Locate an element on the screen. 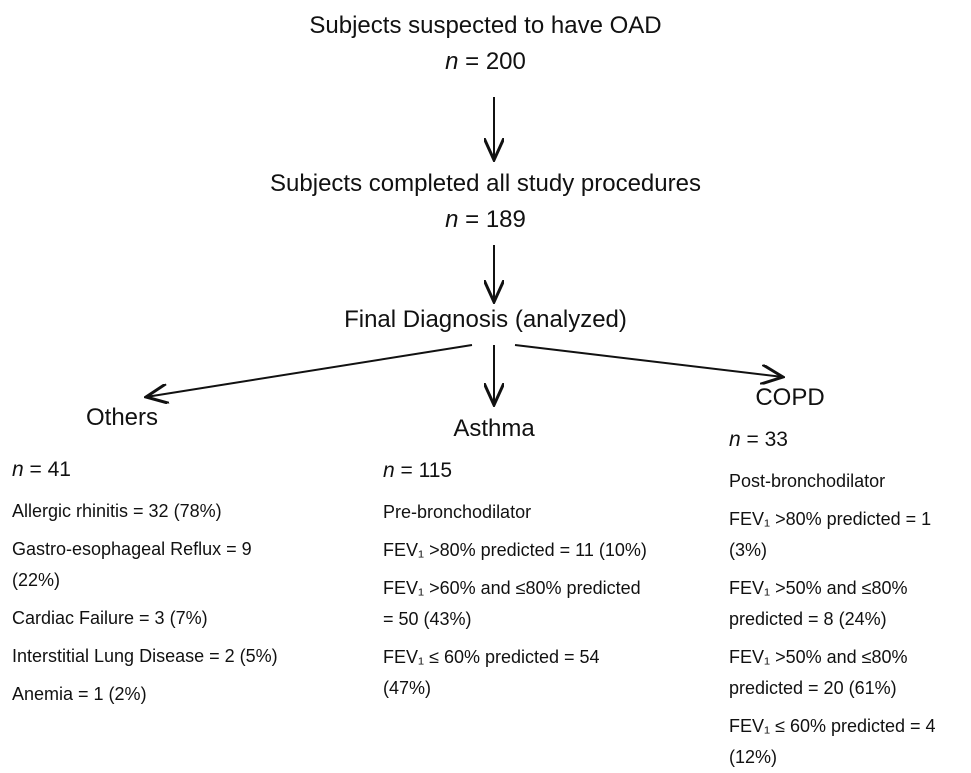 The image size is (971, 773). group-item: FEV₁ ≤ 60% predicted = 54 (47%) is located at coordinates (491, 672).